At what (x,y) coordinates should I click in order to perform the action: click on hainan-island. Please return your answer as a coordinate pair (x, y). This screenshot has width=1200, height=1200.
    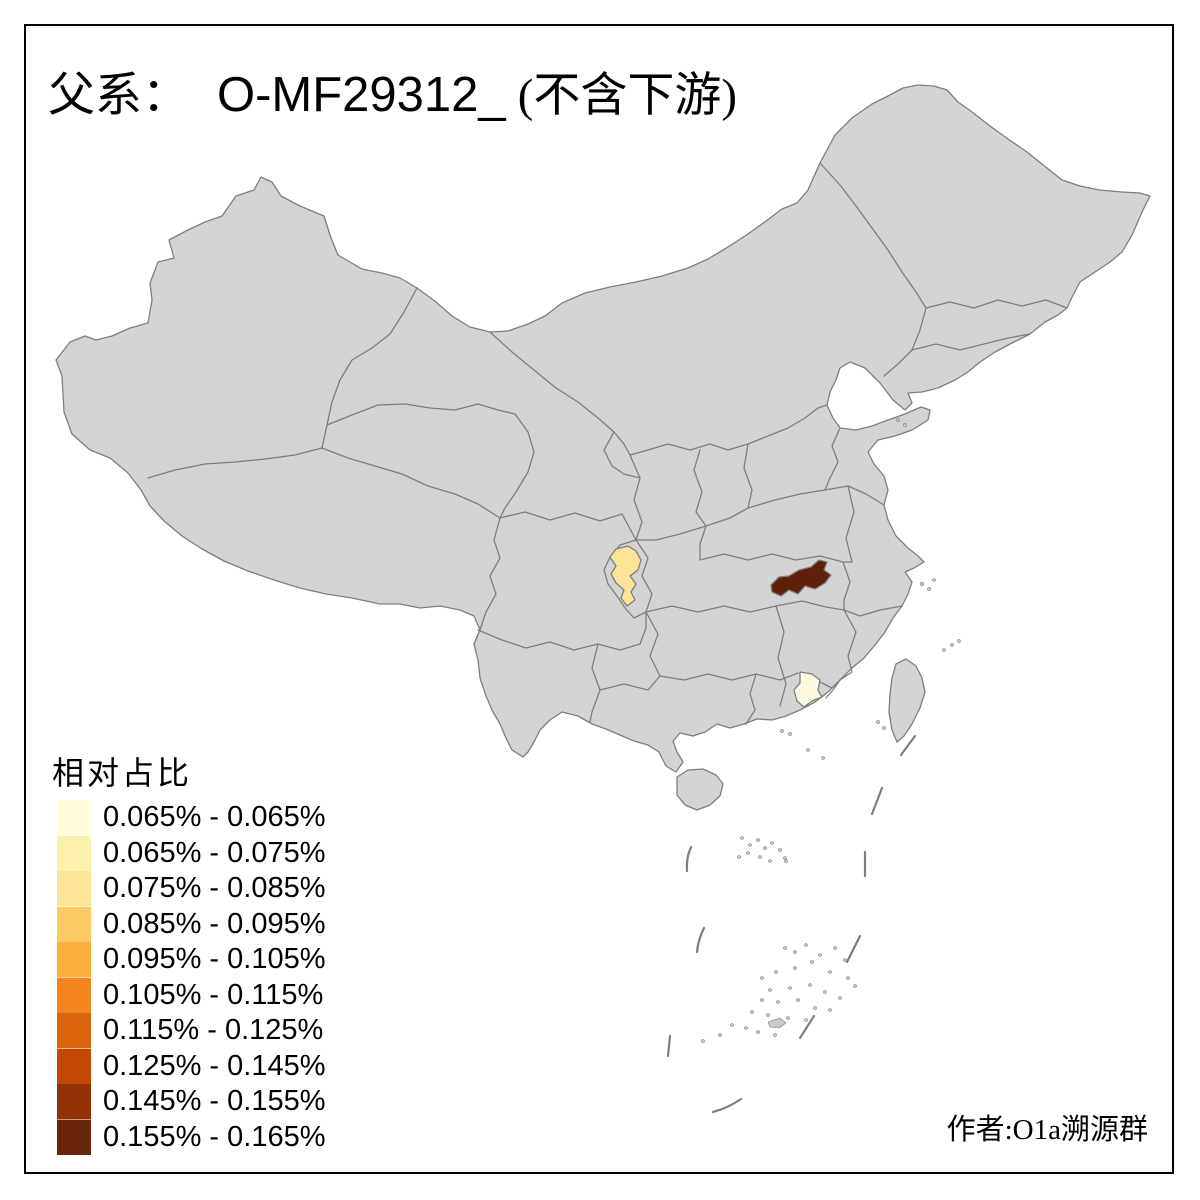
    Looking at the image, I should click on (700, 789).